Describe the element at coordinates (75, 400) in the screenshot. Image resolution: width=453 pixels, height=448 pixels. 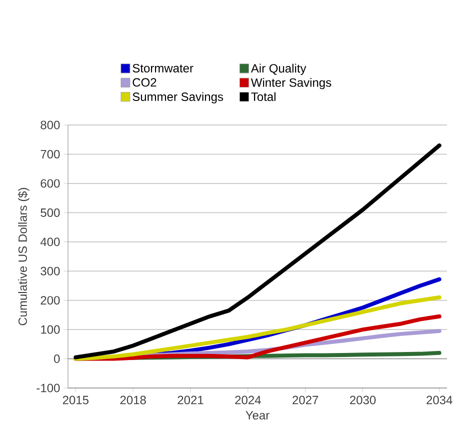
I see `x-tick-label: 2015` at that location.